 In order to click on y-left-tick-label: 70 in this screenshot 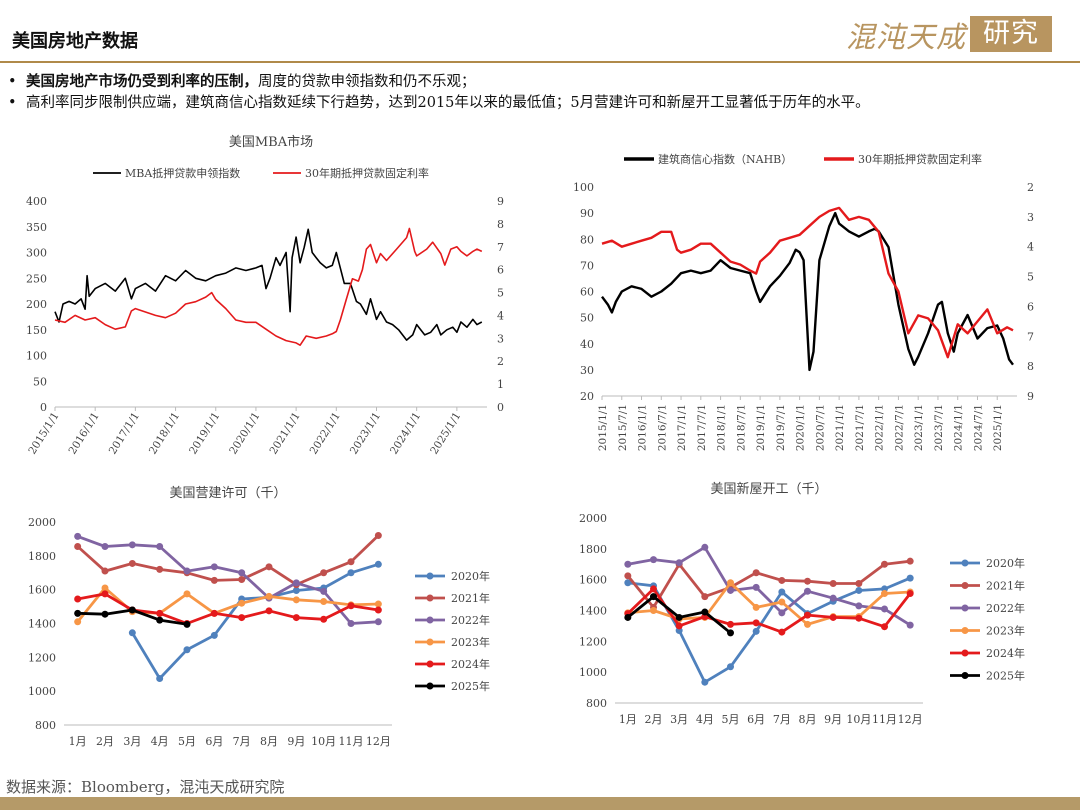, I will do `click(587, 265)`.